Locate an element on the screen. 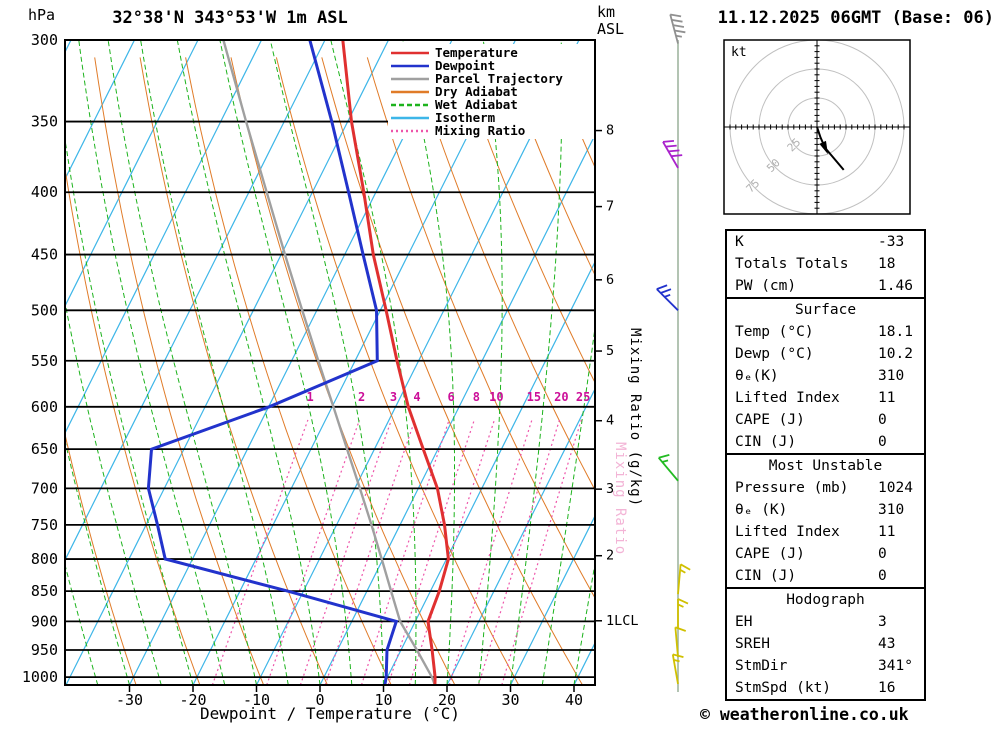  legend-item: Parcel Trajectory is located at coordinates (492, 78).